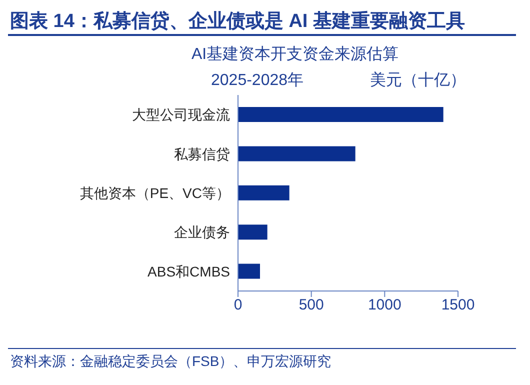 The width and height of the screenshot is (530, 385). I want to click on x-tick-label: 0, so click(238, 305).